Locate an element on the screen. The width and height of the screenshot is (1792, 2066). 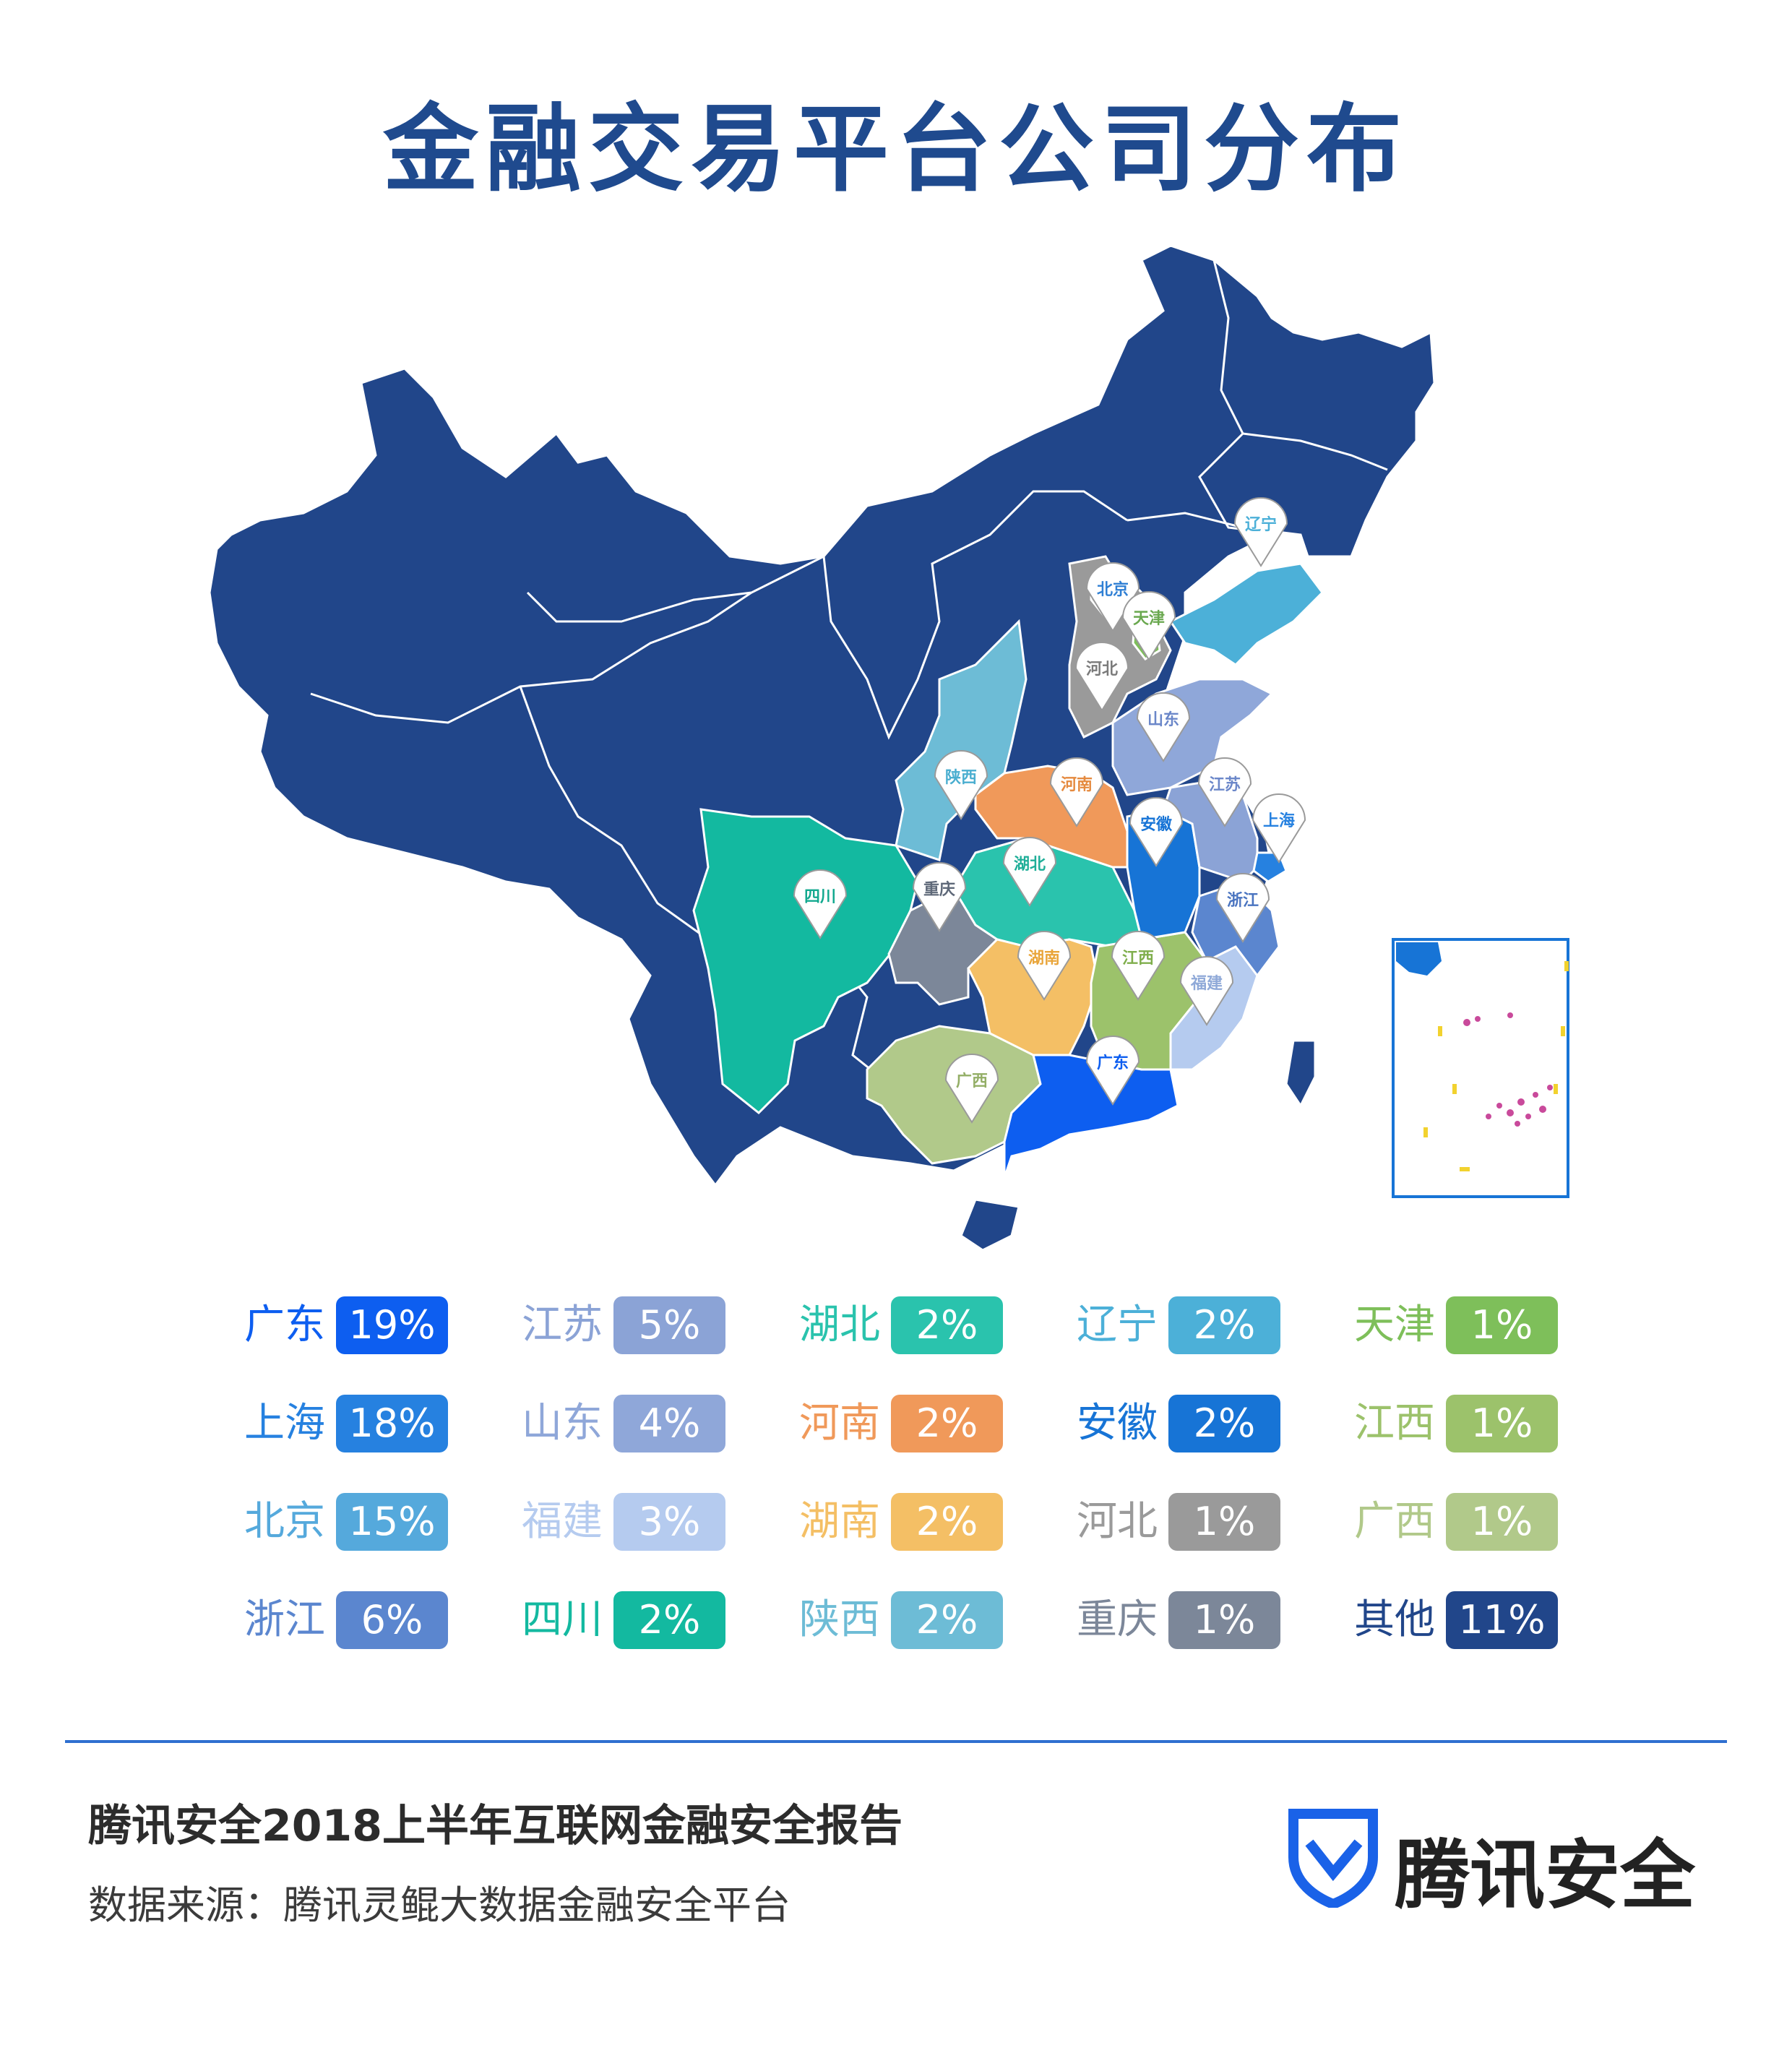
map-pin-label: 浙江 is located at coordinates (1243, 901).